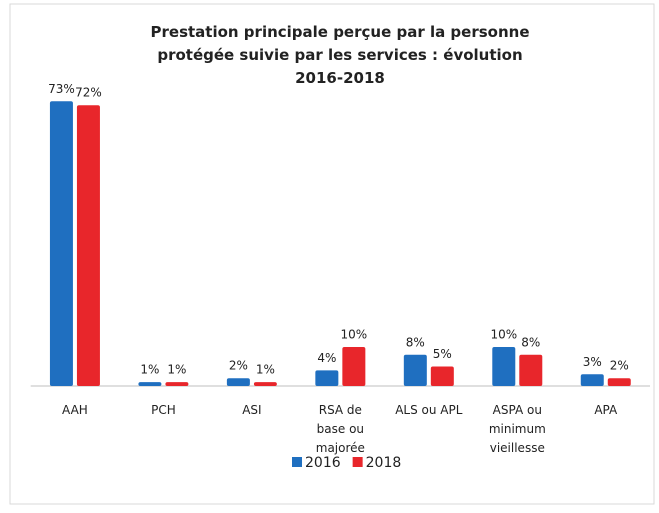  What do you see at coordinates (384, 463) in the screenshot?
I see `legend-label: 2018` at bounding box center [384, 463].